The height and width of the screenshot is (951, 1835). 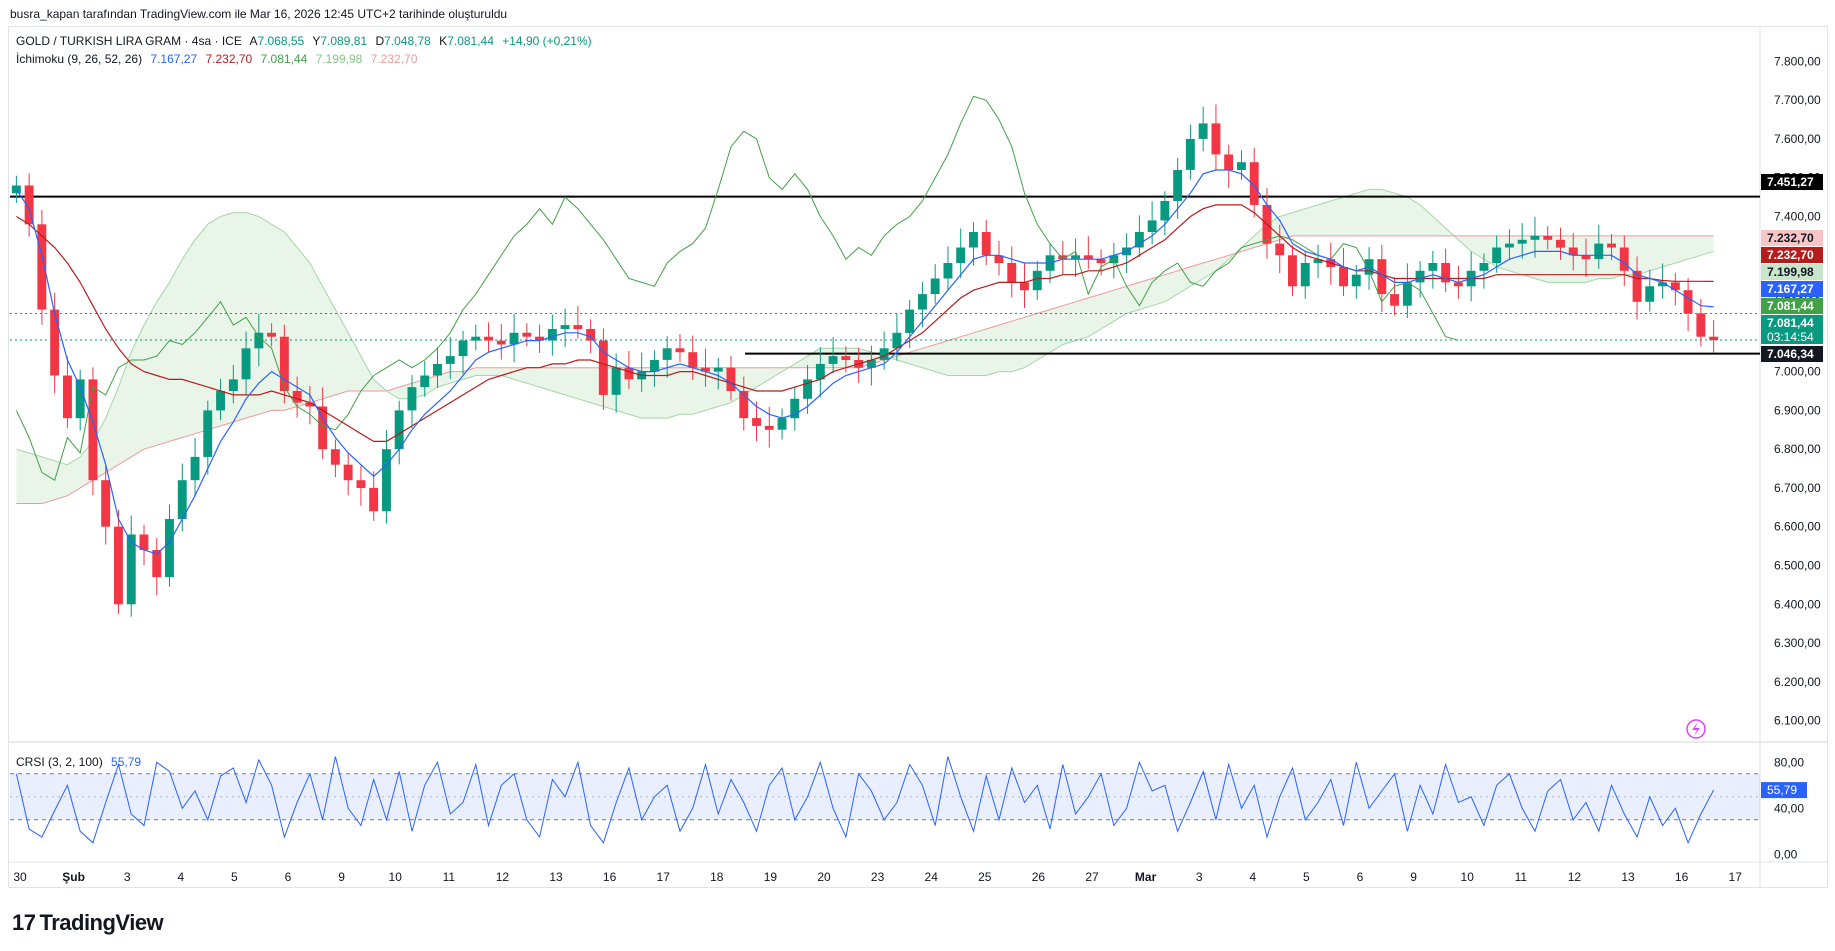 I want to click on time-axis-tick-label: 4, so click(x=180, y=877).